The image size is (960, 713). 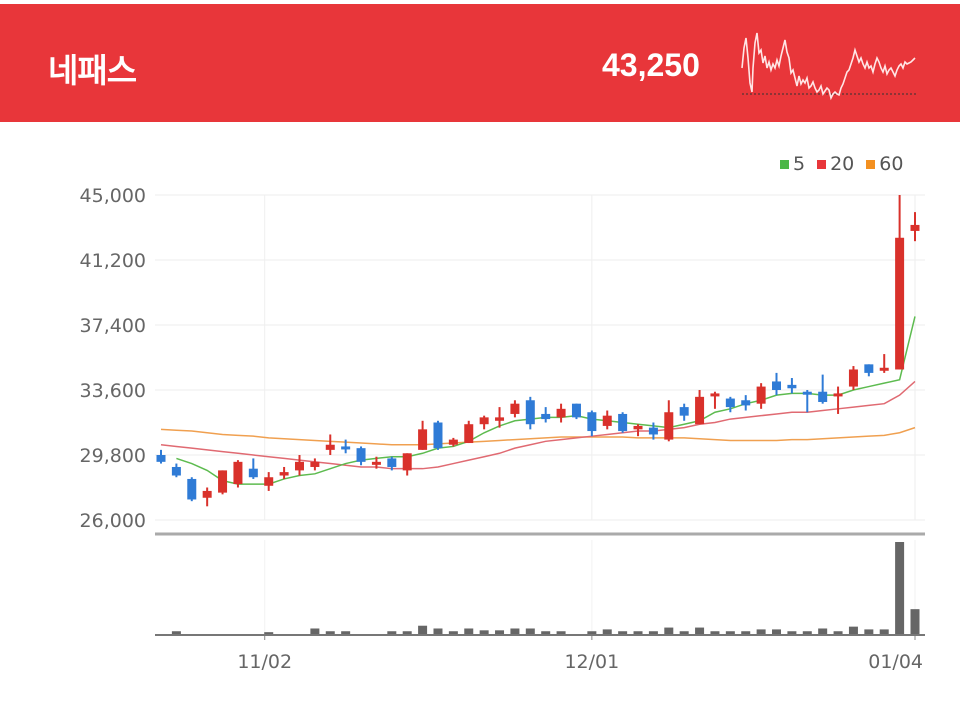 I want to click on legend-ma20-label: 20, so click(x=842, y=164).